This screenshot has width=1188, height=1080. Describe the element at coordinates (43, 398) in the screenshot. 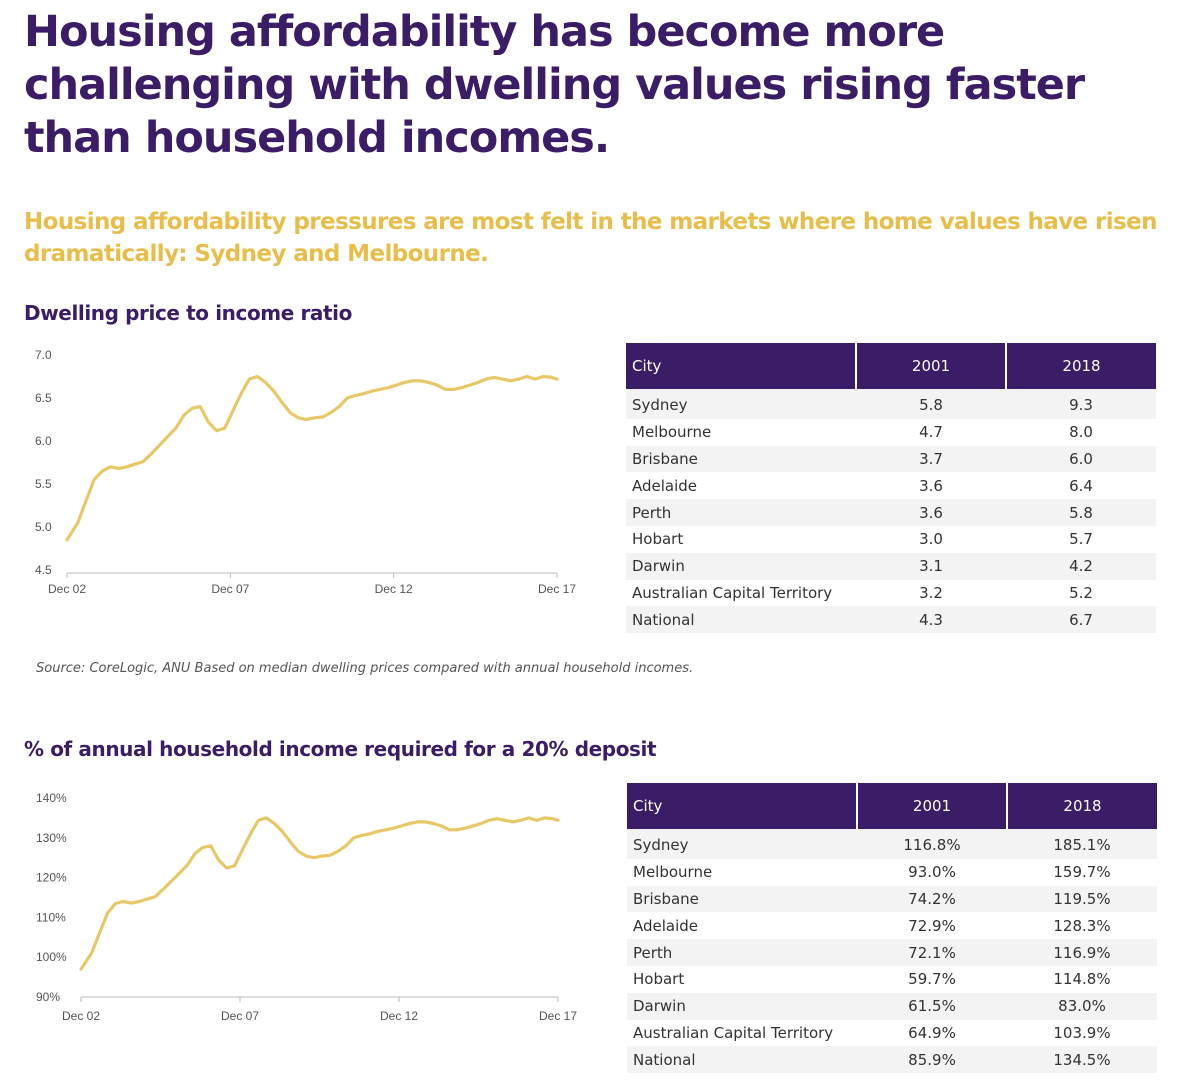

I see `y-tick-label: 6.5` at that location.